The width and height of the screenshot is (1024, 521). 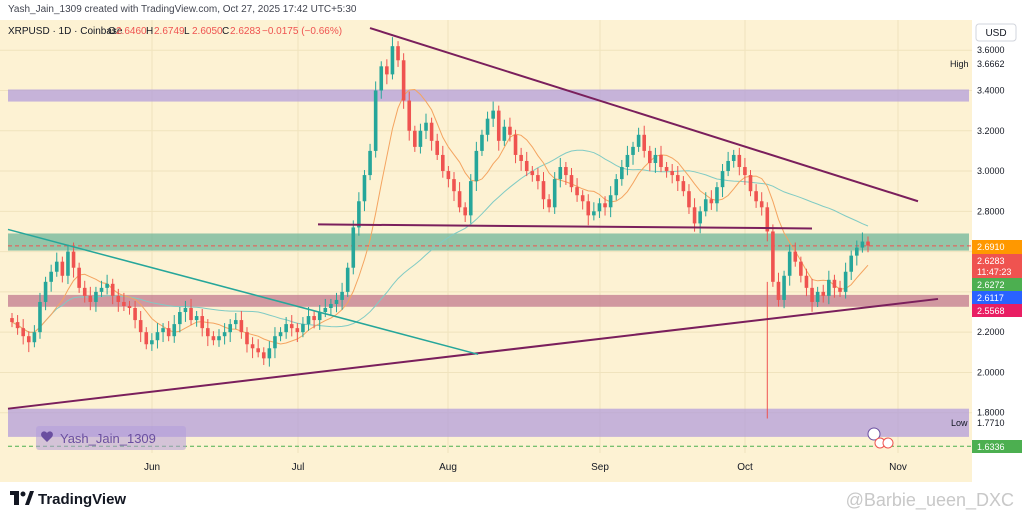 I want to click on current-price: 2.6283, so click(x=991, y=261).